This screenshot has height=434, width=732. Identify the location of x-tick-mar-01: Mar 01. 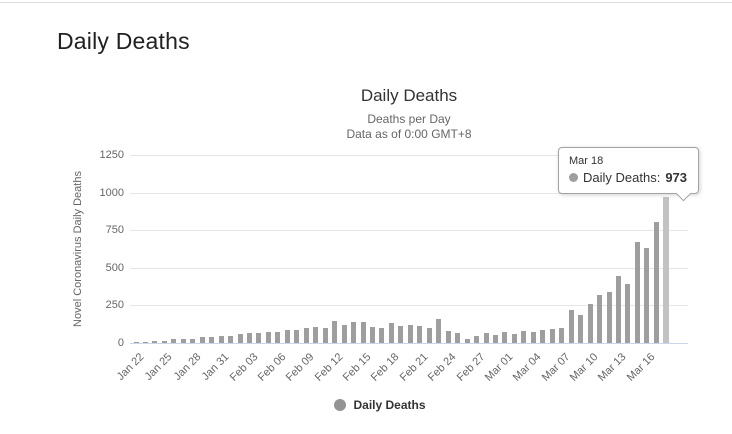
(499, 367).